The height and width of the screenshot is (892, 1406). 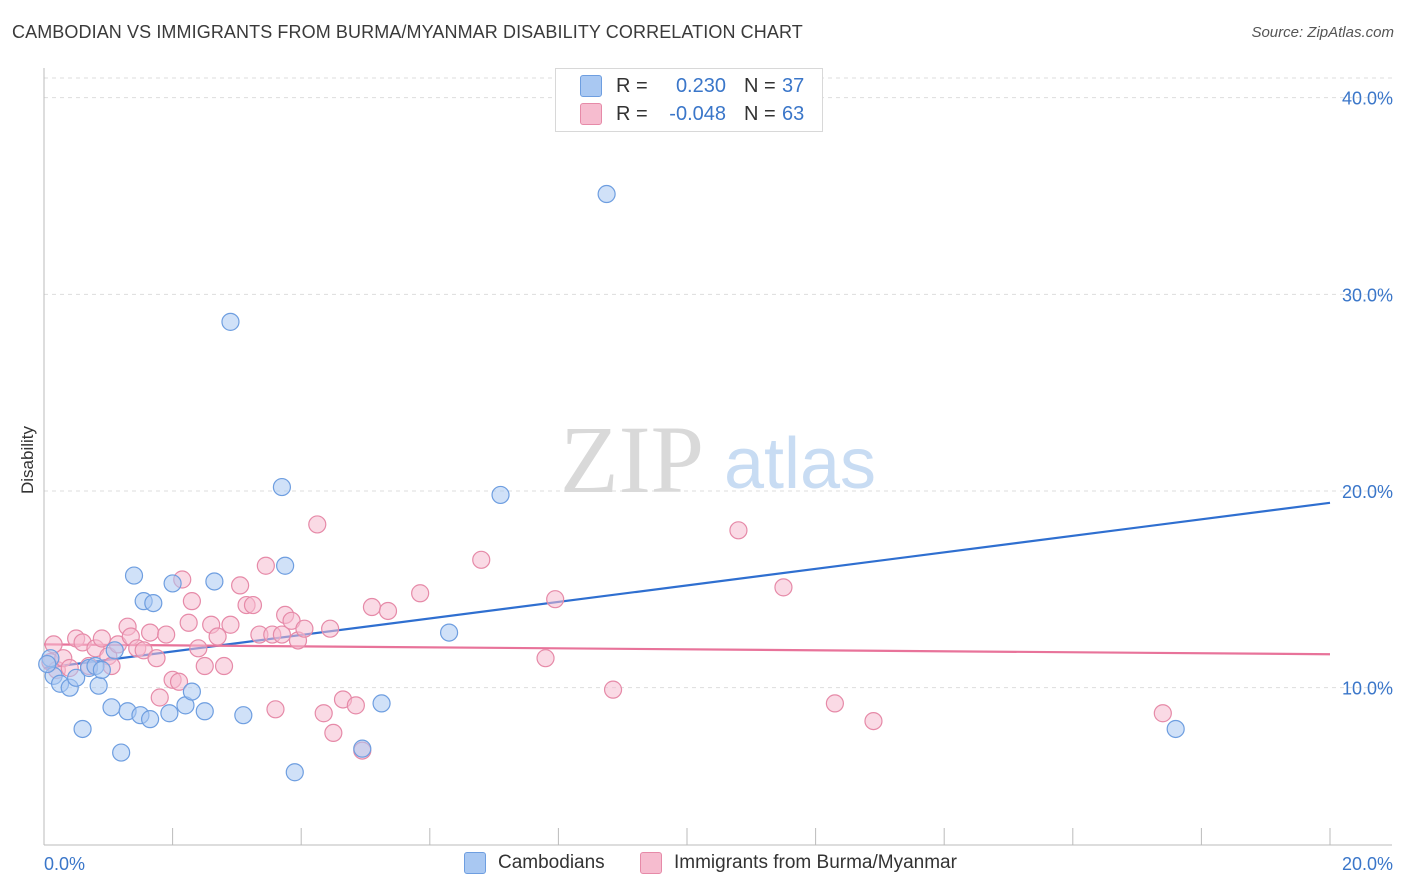 What do you see at coordinates (1367, 295) in the screenshot?
I see `y-tick-label: 30.0%` at bounding box center [1367, 295].